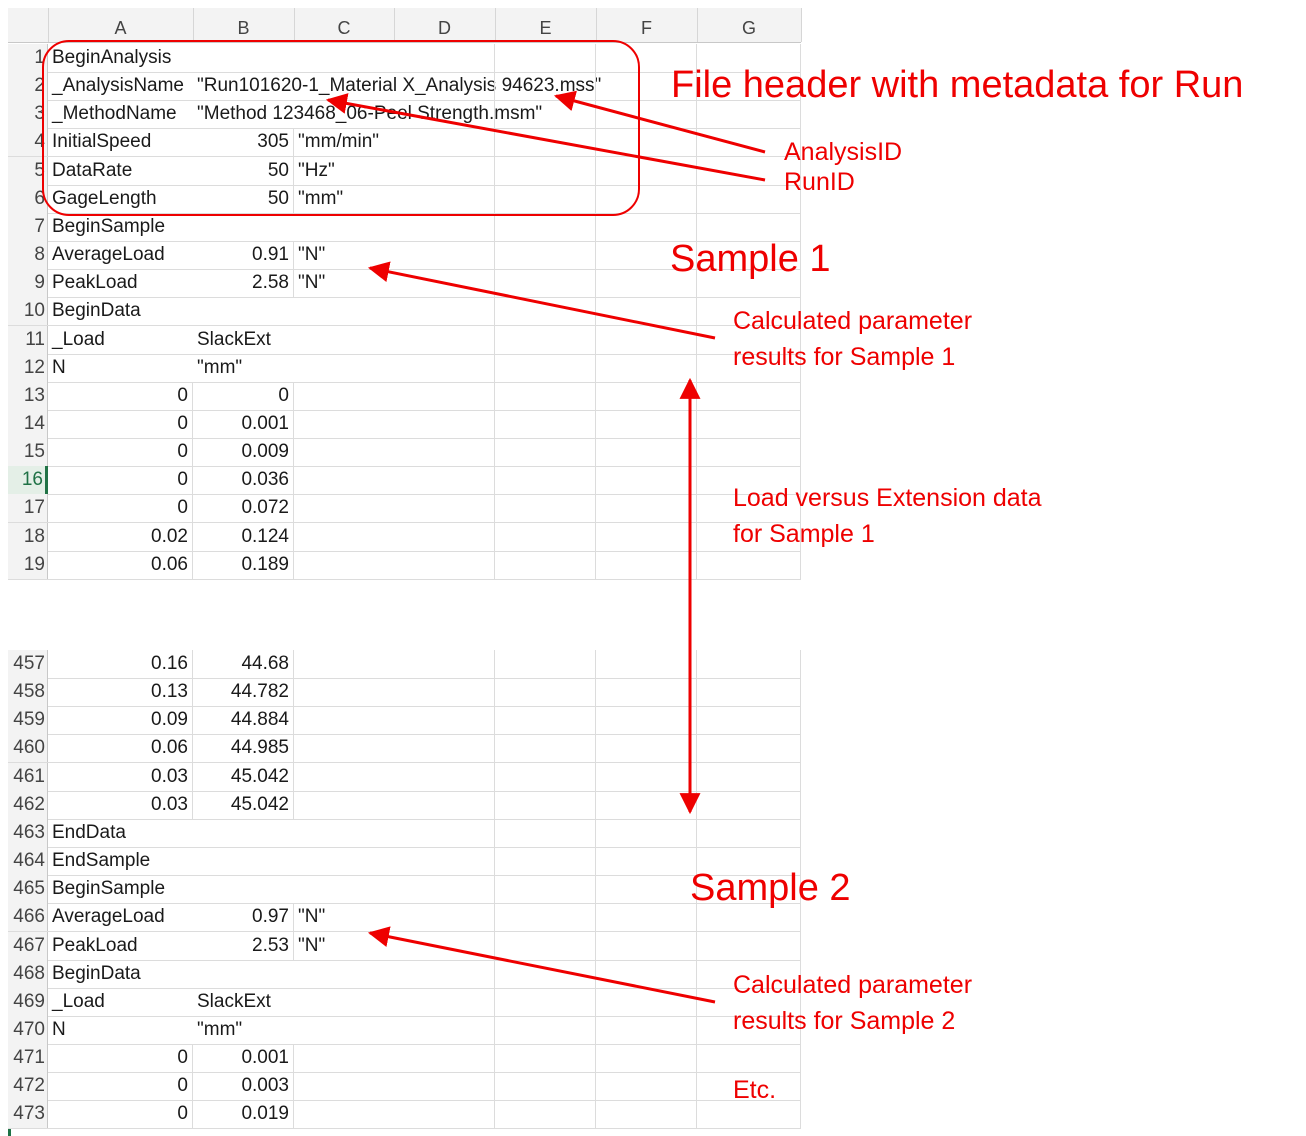  What do you see at coordinates (28, 804) in the screenshot?
I see `row-number: 462` at bounding box center [28, 804].